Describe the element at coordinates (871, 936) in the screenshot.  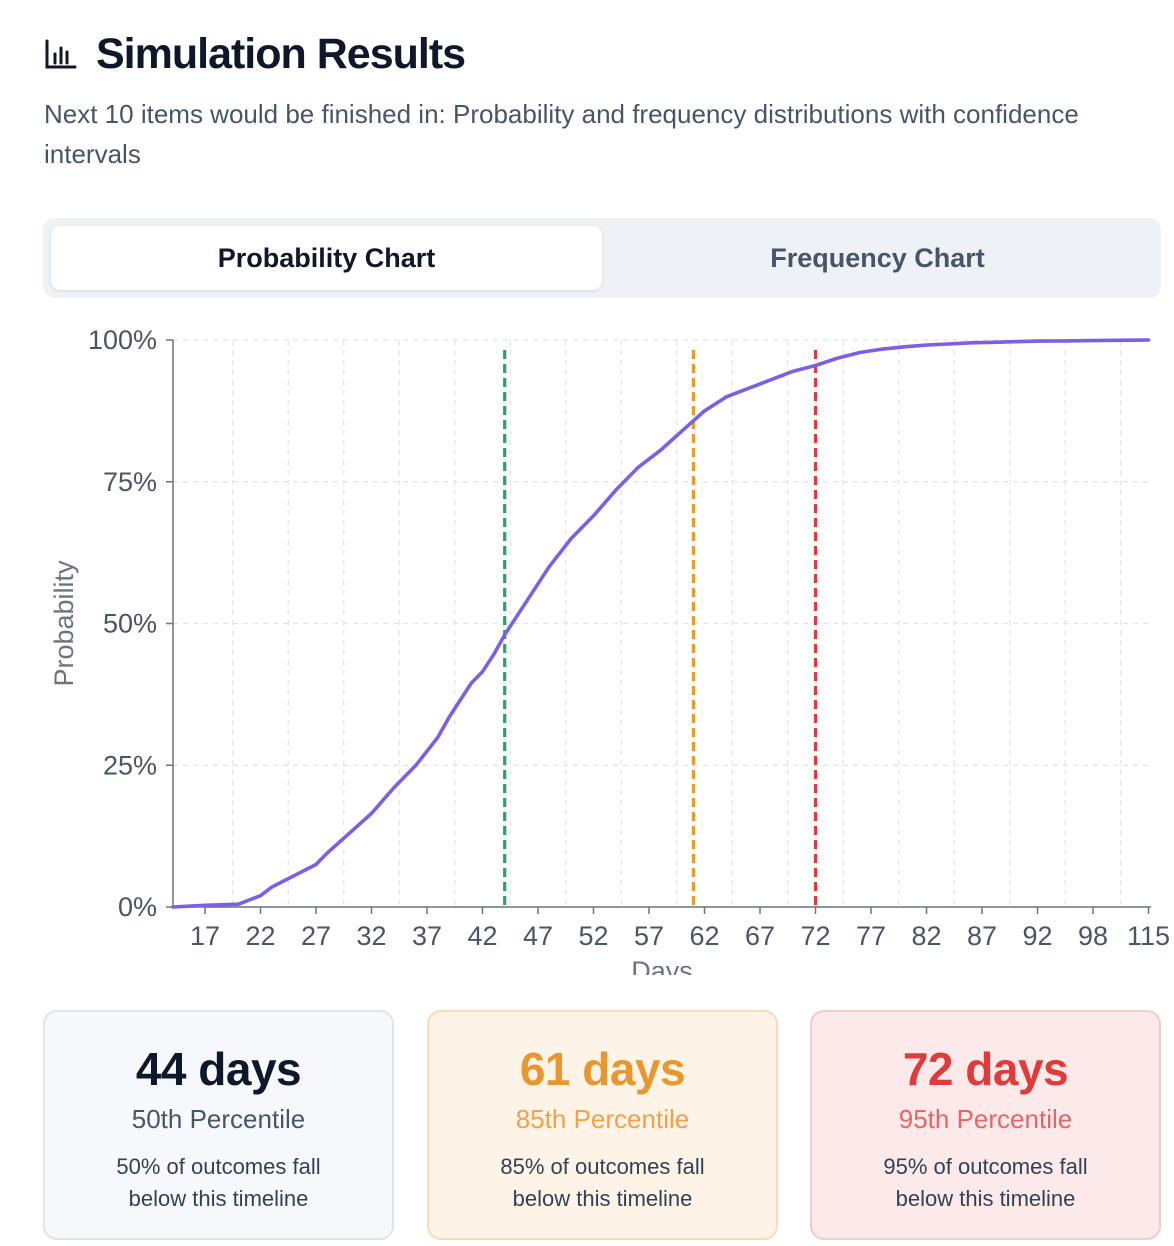
I see `x-tick-label: 77` at that location.